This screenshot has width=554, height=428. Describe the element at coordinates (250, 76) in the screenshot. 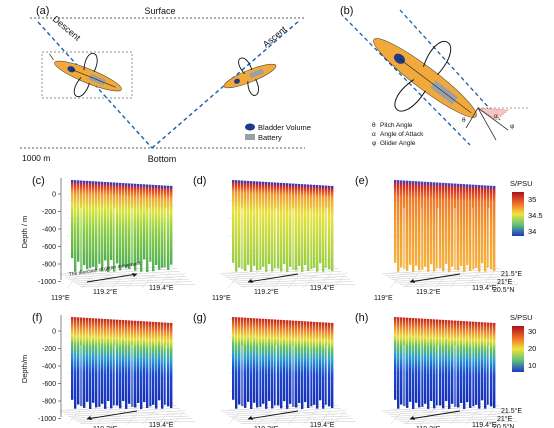

I see `glider-ascent` at that location.